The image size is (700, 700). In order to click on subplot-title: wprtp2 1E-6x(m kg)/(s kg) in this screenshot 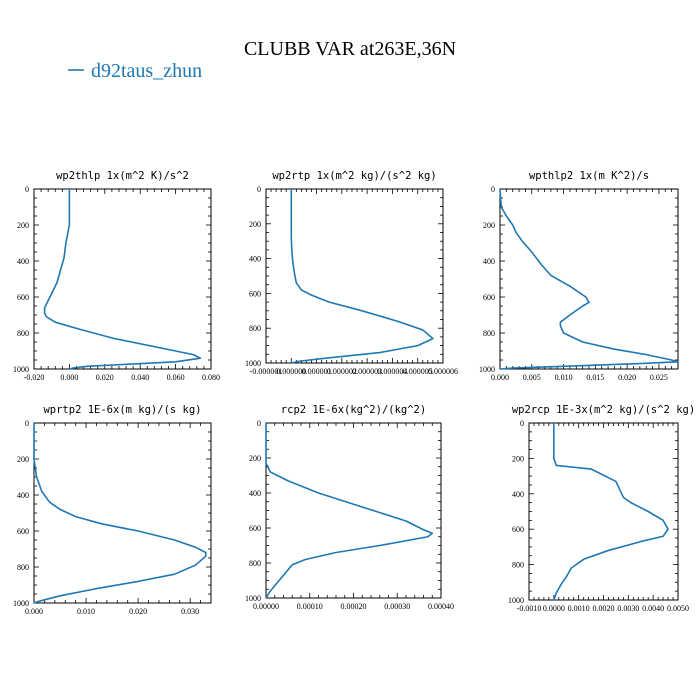, I will do `click(122, 410)`.